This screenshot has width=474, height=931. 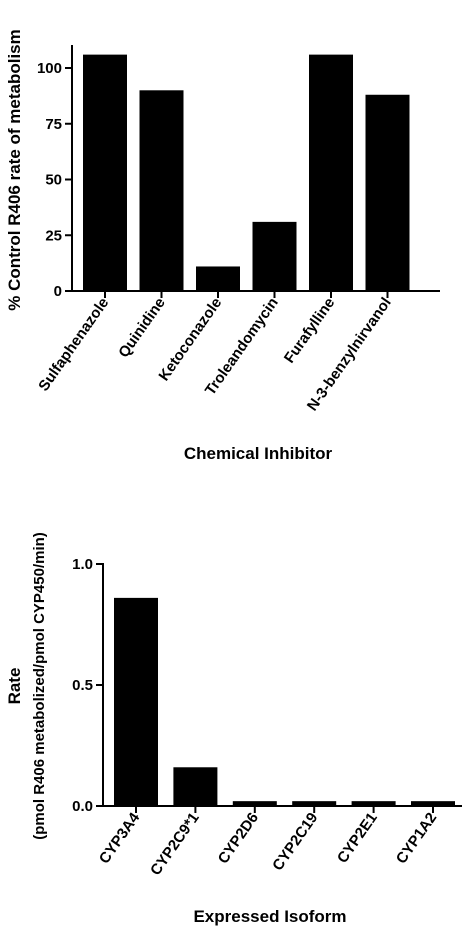 What do you see at coordinates (175, 844) in the screenshot?
I see `x-tick-label: CYP2C9*1` at bounding box center [175, 844].